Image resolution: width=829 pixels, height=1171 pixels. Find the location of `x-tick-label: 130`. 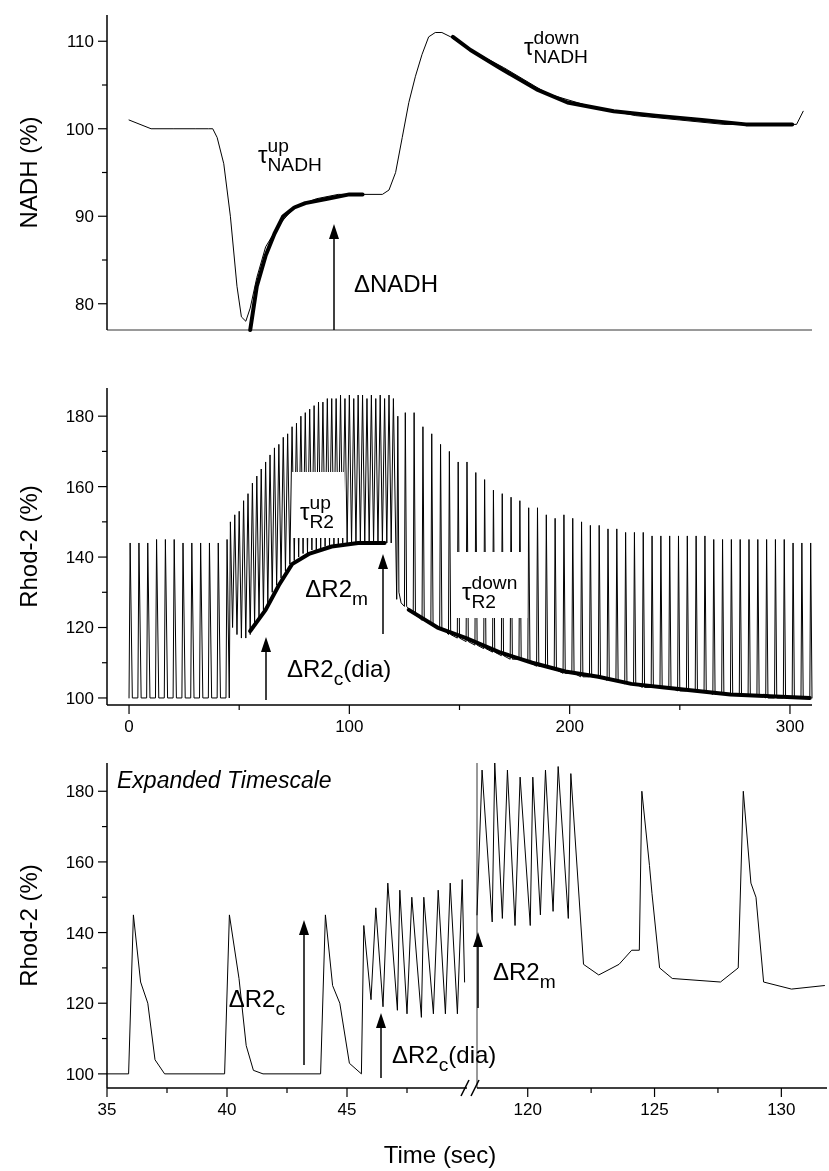

x-tick-label: 130 is located at coordinates (781, 1109).